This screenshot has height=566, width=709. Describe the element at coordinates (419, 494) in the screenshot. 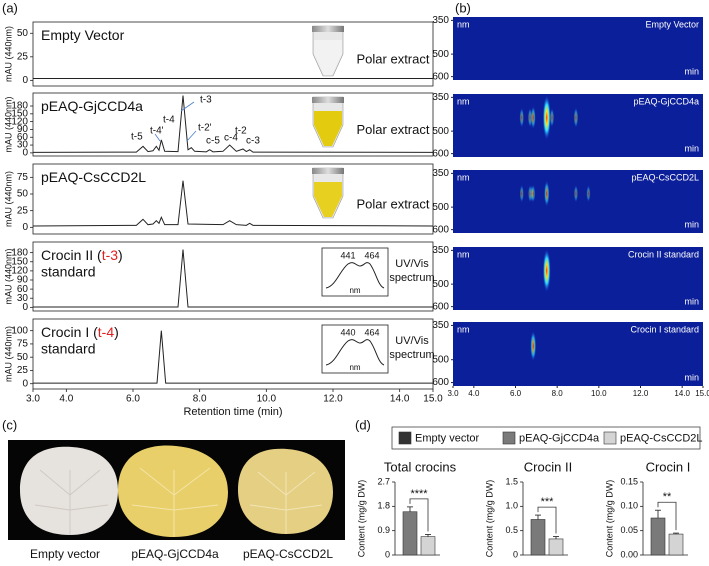

I see `significance: ****` at that location.